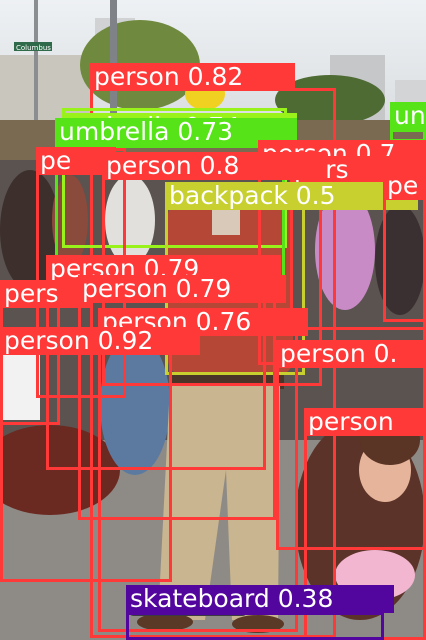  Describe the element at coordinates (214, 166) in the screenshot. I see `detection-label: person 0.8` at that location.